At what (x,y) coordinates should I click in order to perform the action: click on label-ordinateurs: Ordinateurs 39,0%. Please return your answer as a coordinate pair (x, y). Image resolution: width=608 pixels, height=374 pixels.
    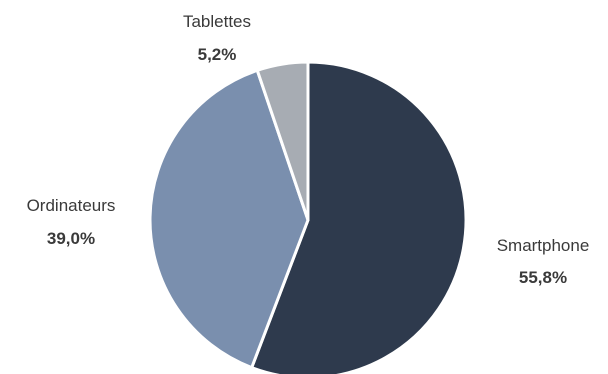
    Looking at the image, I should click on (71, 222).